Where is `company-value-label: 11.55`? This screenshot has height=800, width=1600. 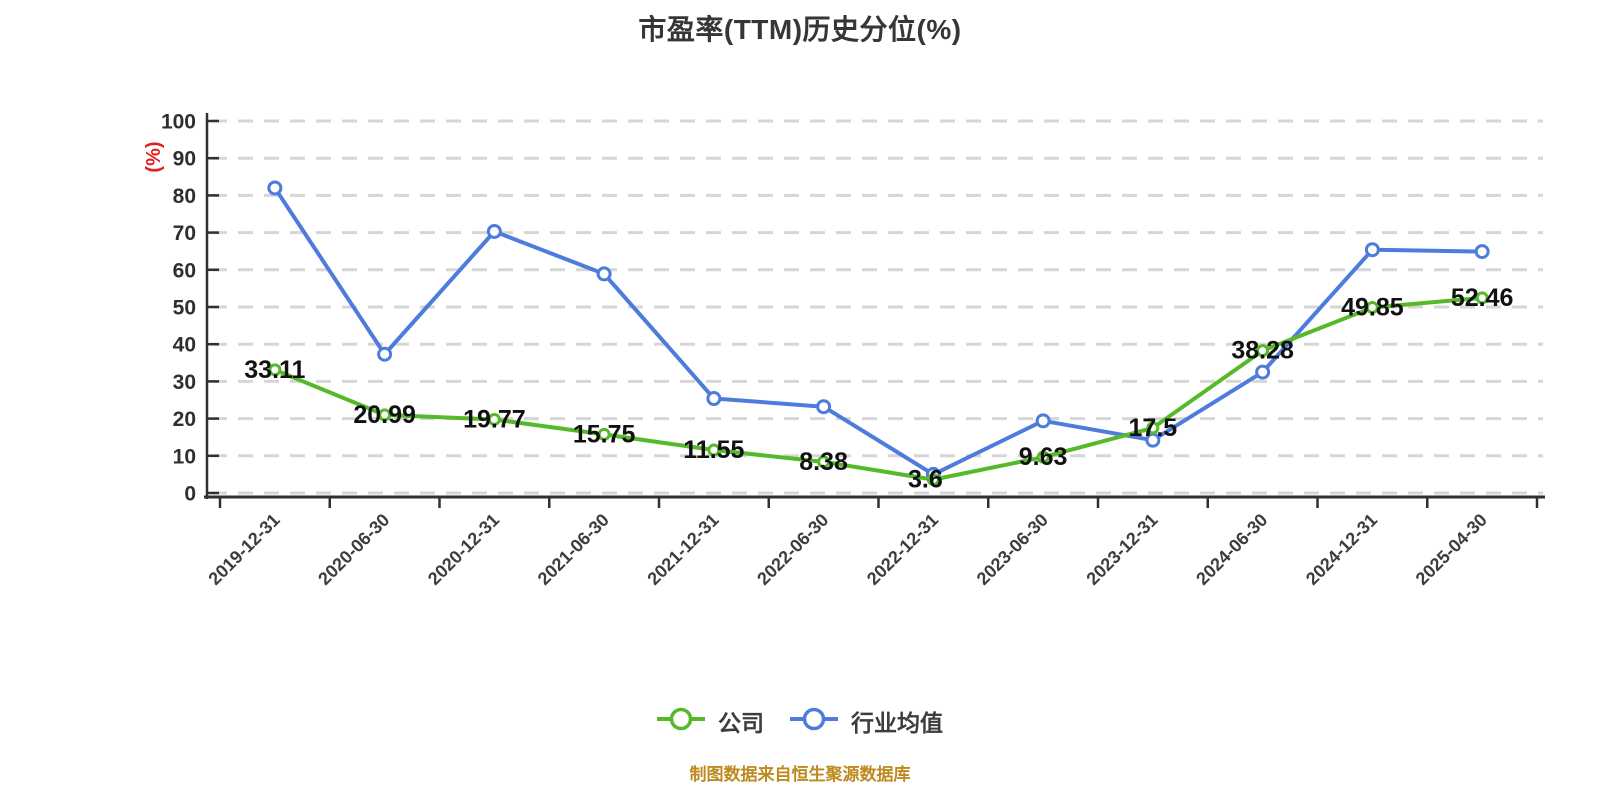 company-value-label: 11.55 is located at coordinates (713, 450).